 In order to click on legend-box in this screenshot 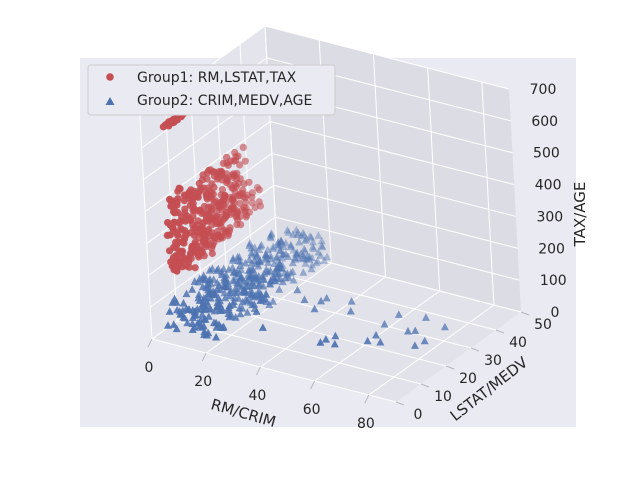, I will do `click(211, 90)`.